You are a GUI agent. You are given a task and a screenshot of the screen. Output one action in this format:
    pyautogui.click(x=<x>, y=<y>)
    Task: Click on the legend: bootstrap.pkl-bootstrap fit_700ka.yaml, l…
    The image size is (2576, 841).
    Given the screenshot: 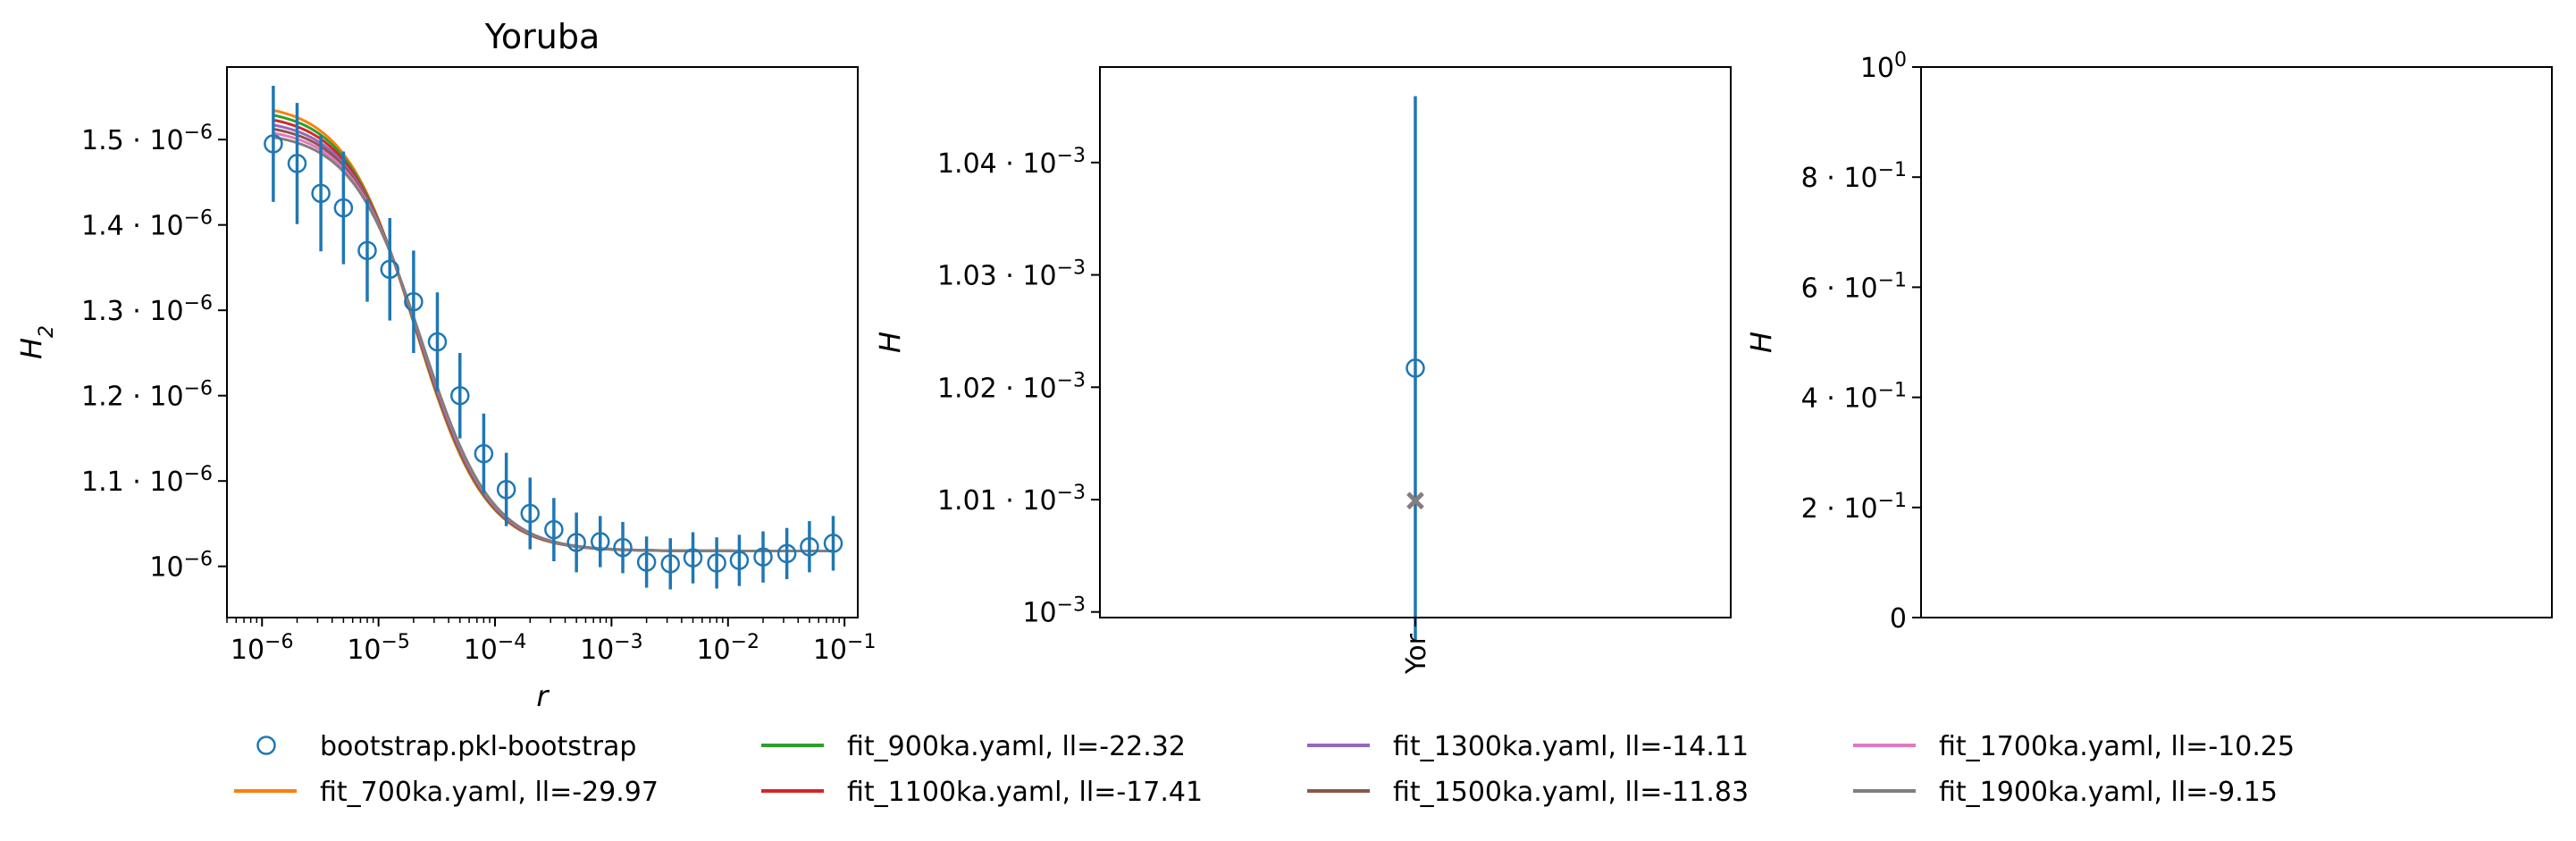 What is the action you would take?
    pyautogui.click(x=1264, y=769)
    